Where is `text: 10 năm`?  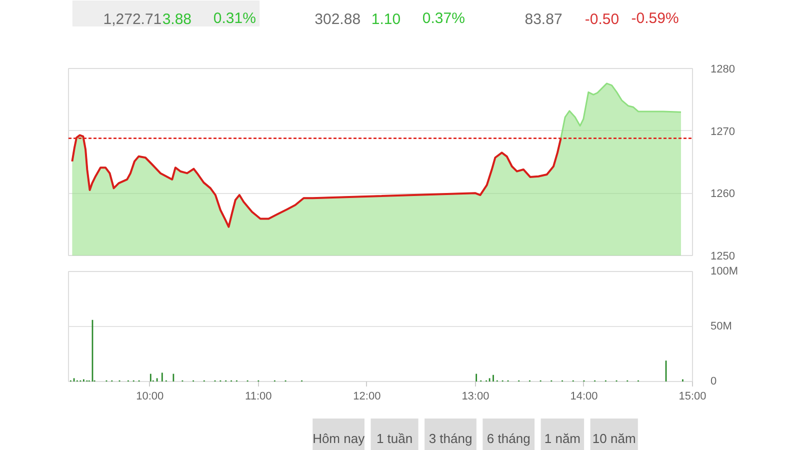 text: 10 năm is located at coordinates (614, 438).